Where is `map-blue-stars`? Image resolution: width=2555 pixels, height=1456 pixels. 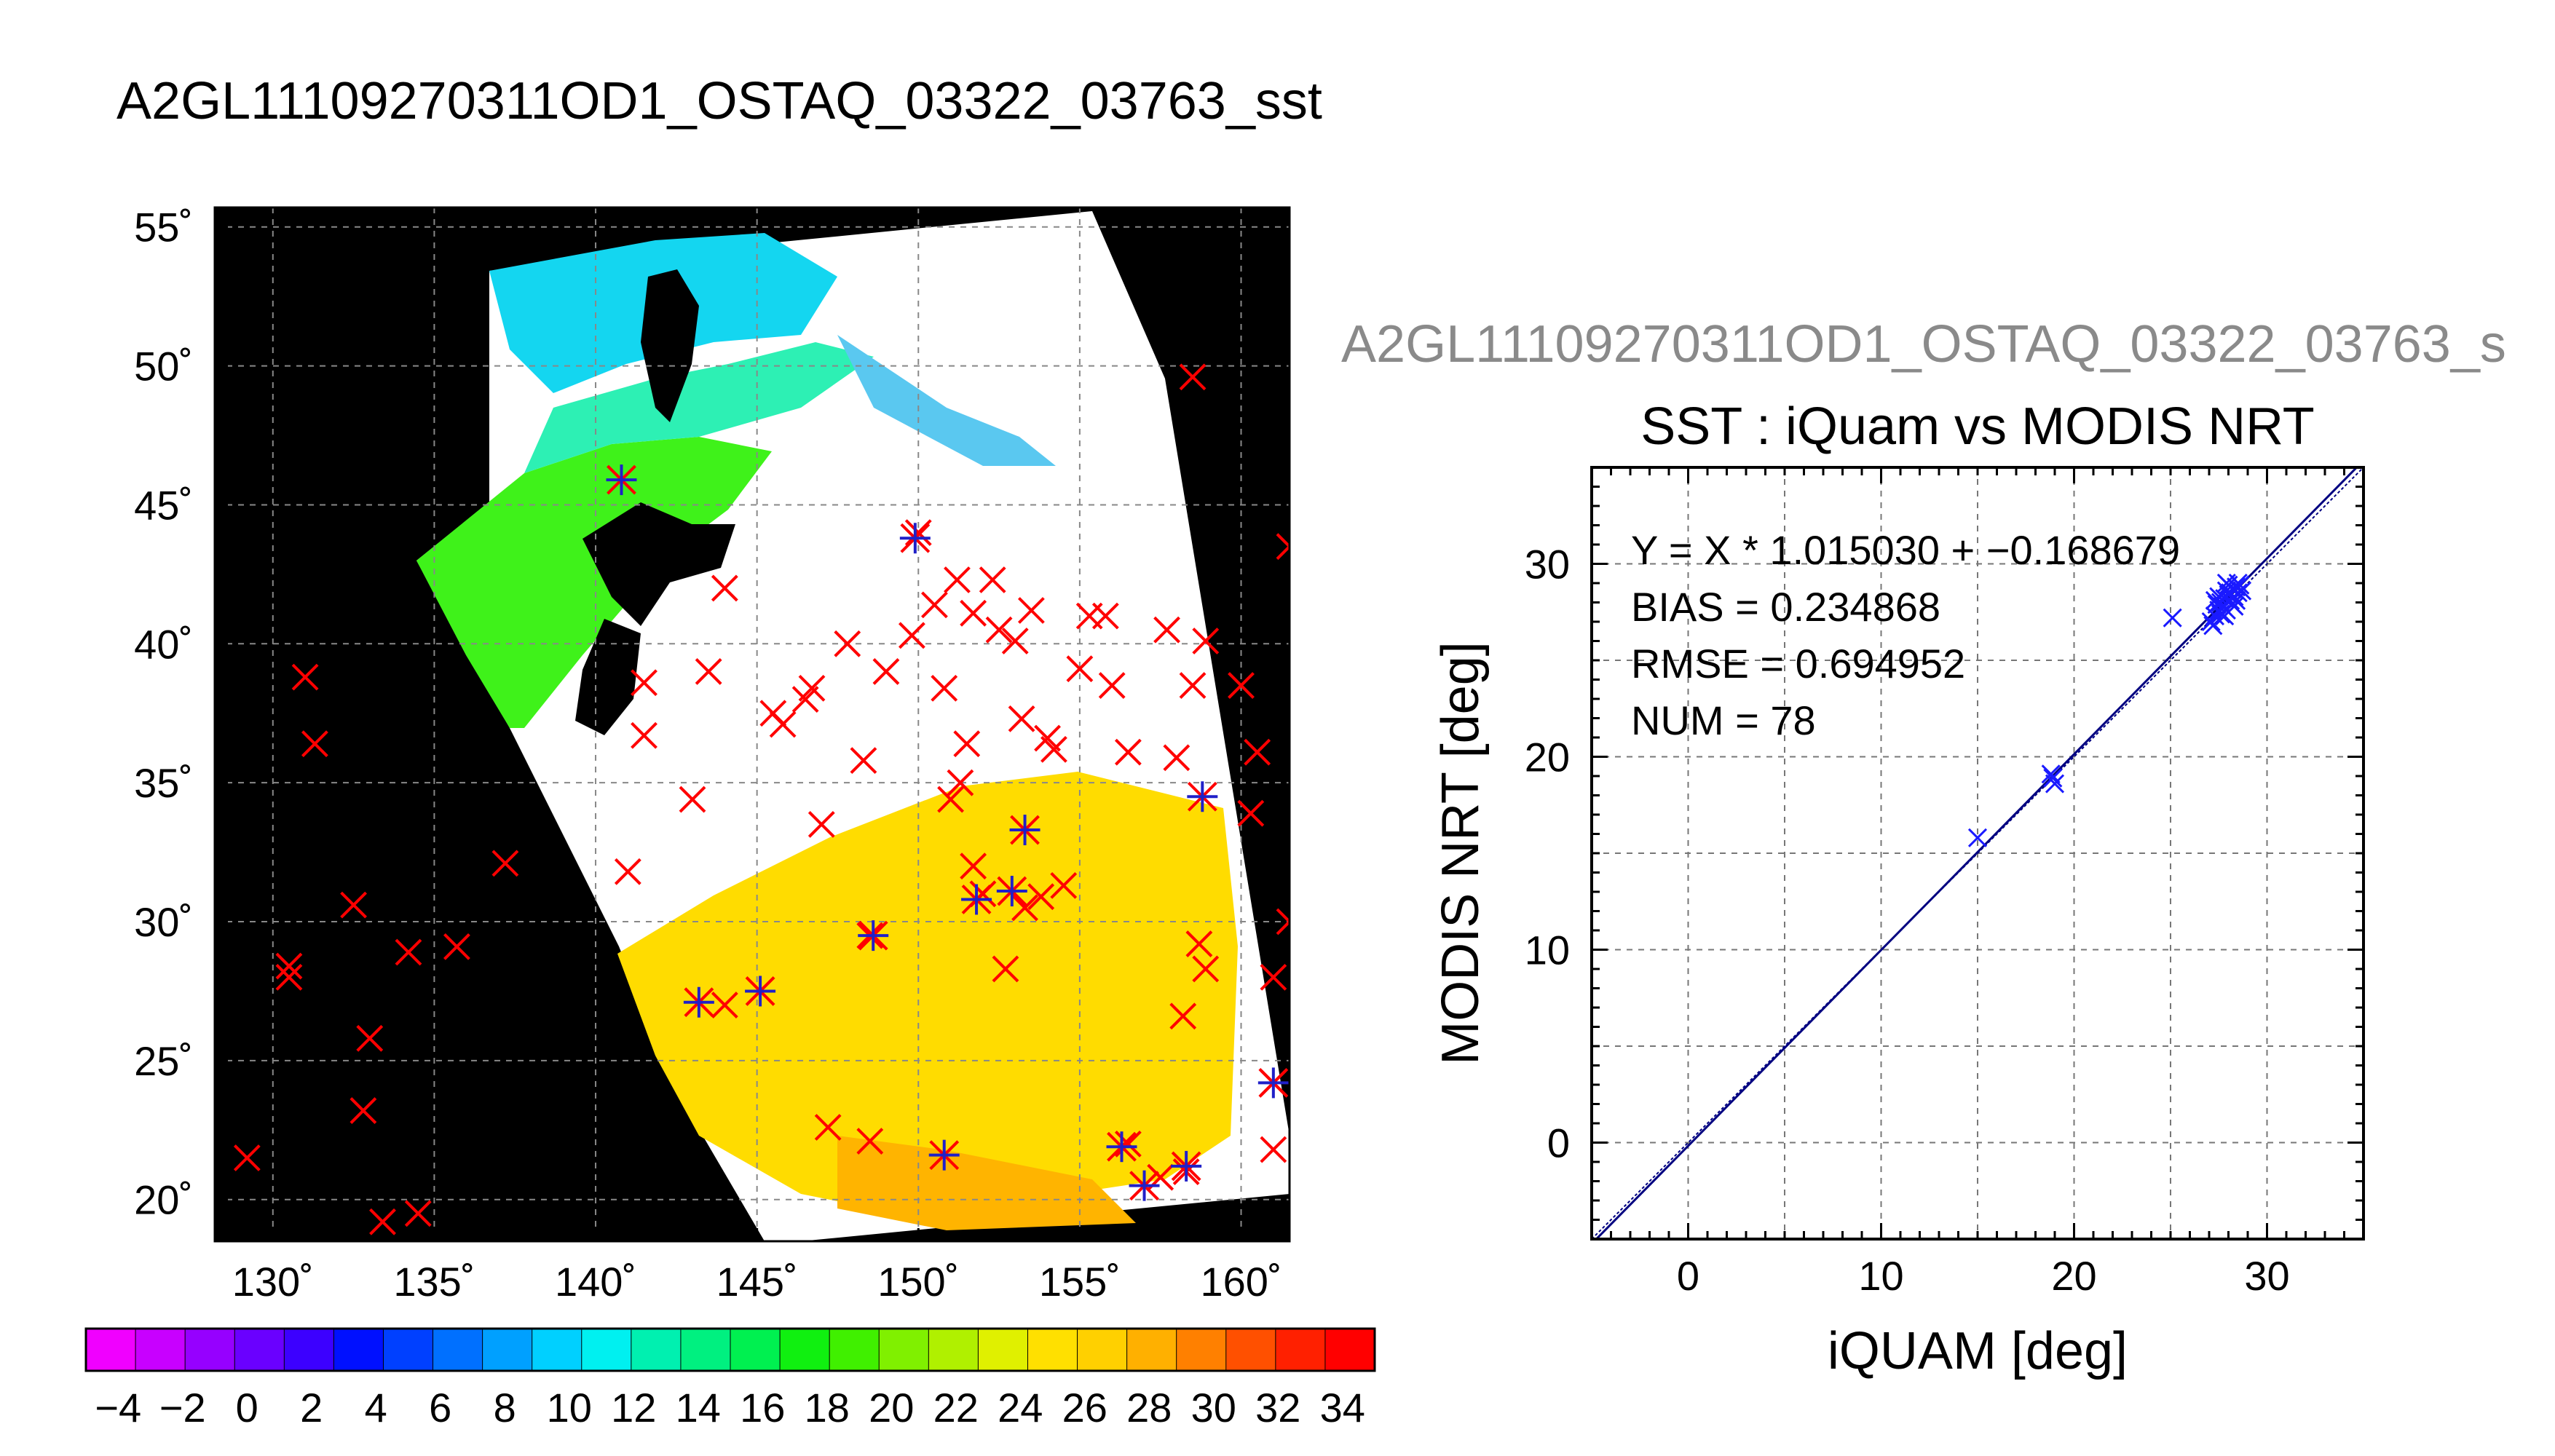 map-blue-stars is located at coordinates (947, 832).